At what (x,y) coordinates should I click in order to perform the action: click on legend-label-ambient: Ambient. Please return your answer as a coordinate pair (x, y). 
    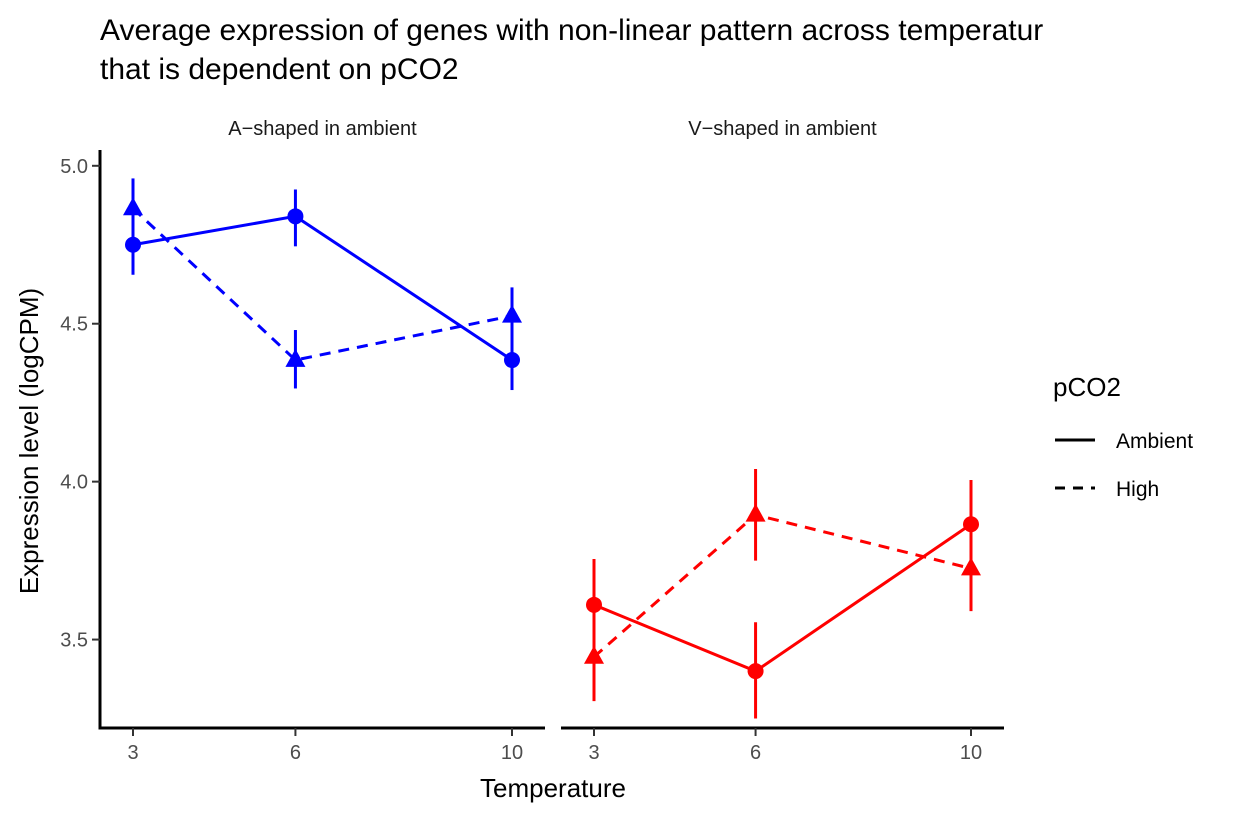
    Looking at the image, I should click on (1154, 441).